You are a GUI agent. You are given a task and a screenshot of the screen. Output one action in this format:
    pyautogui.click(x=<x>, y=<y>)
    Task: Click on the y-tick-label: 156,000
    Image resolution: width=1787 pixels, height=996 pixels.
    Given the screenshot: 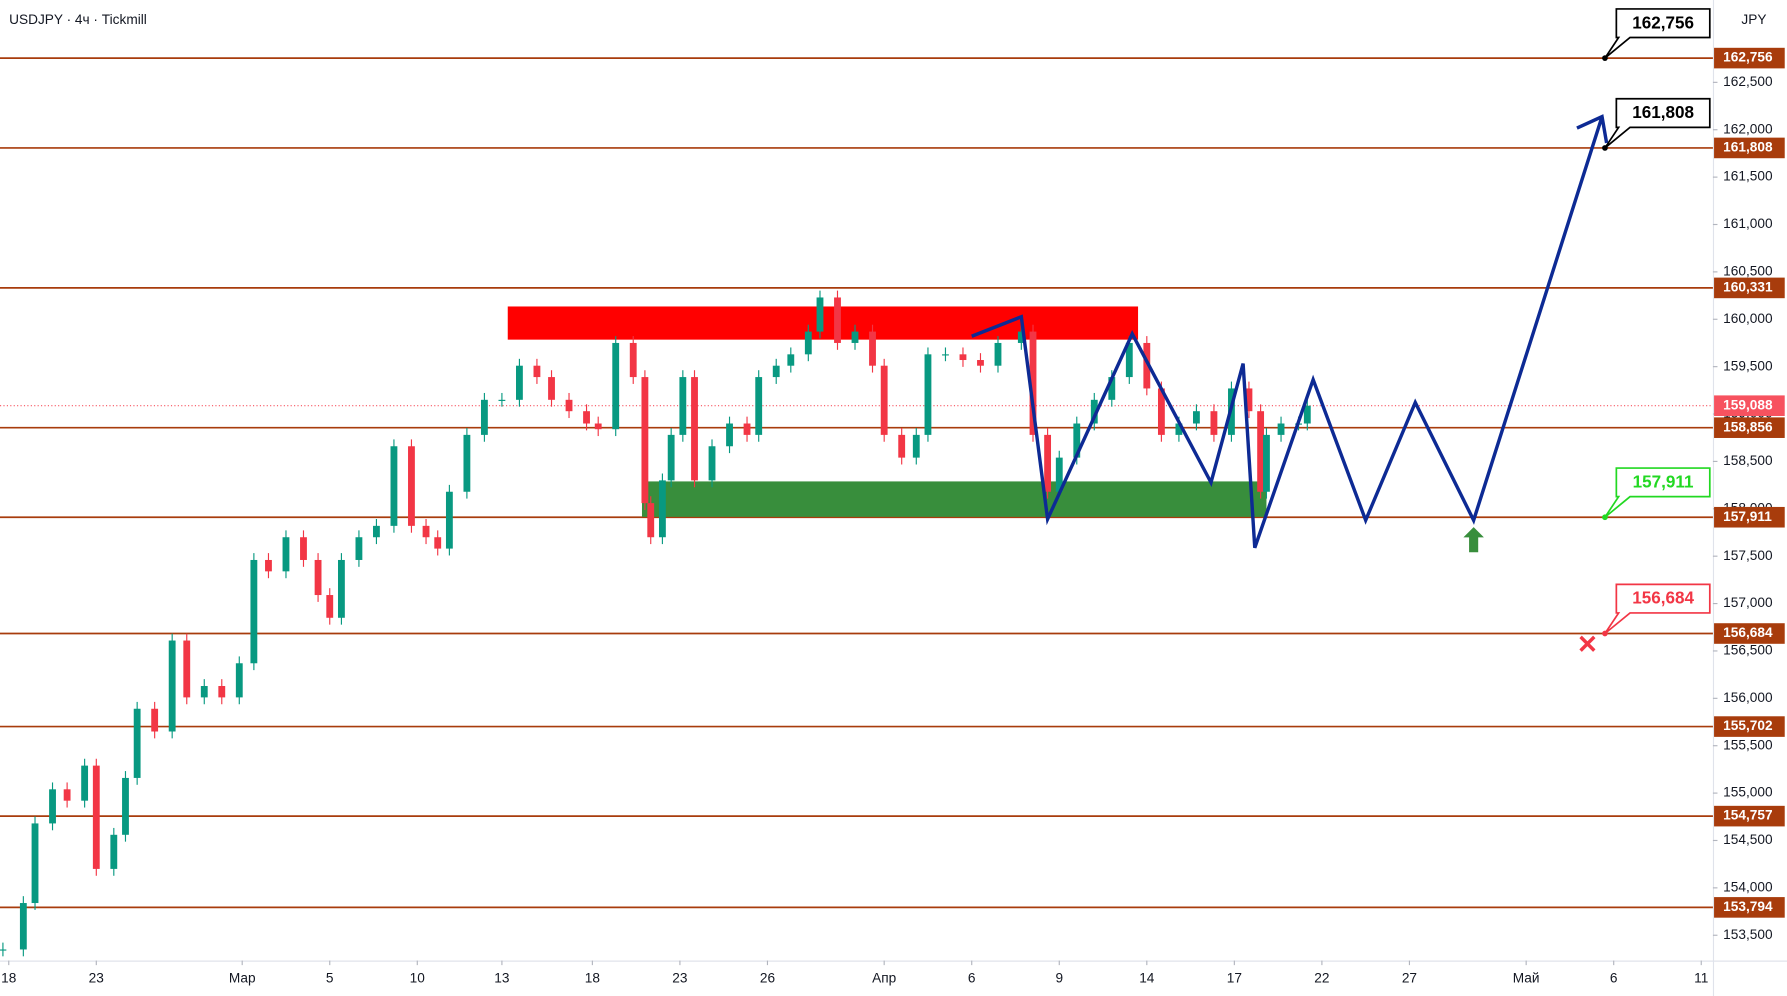 What is the action you would take?
    pyautogui.click(x=1748, y=697)
    